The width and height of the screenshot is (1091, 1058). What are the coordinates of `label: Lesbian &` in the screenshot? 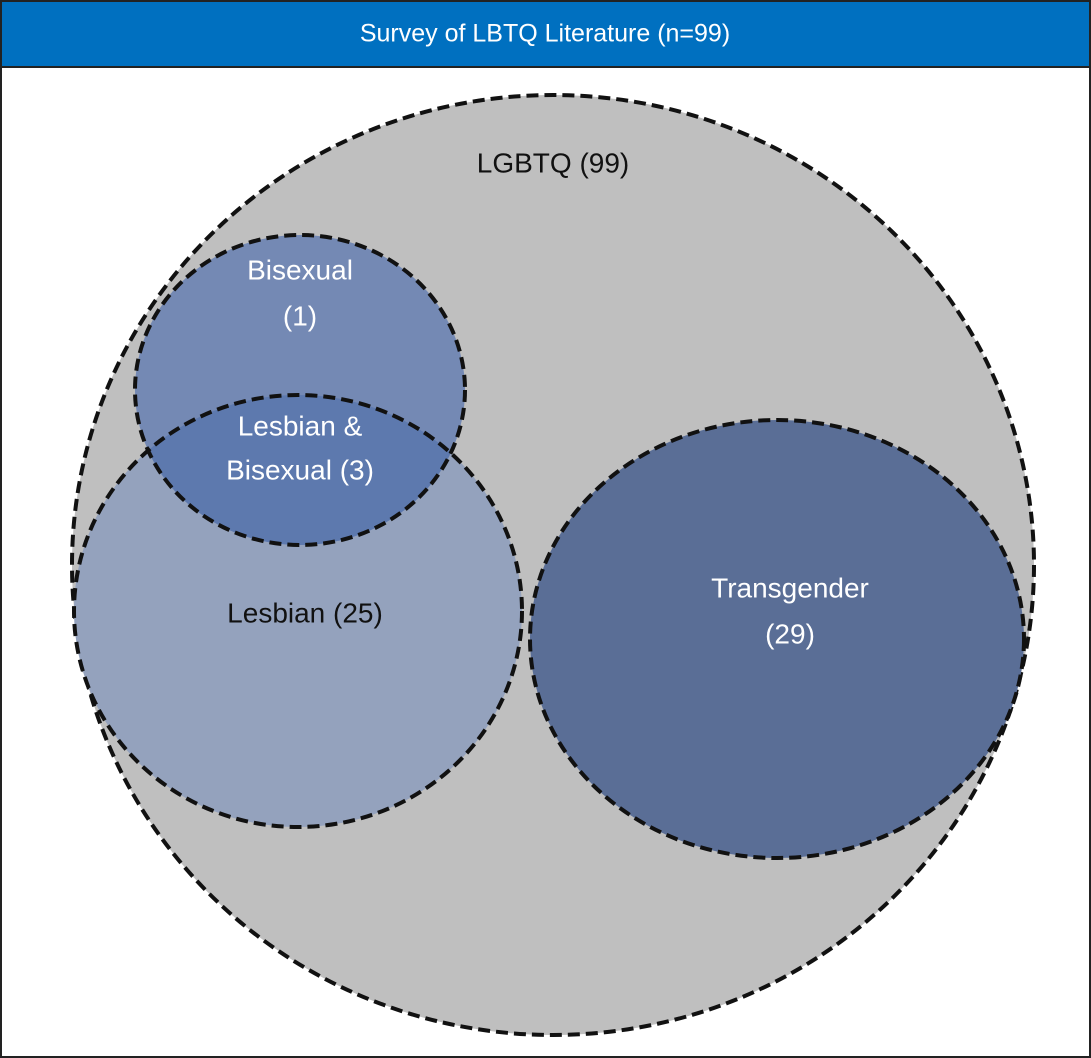 It's located at (300, 425).